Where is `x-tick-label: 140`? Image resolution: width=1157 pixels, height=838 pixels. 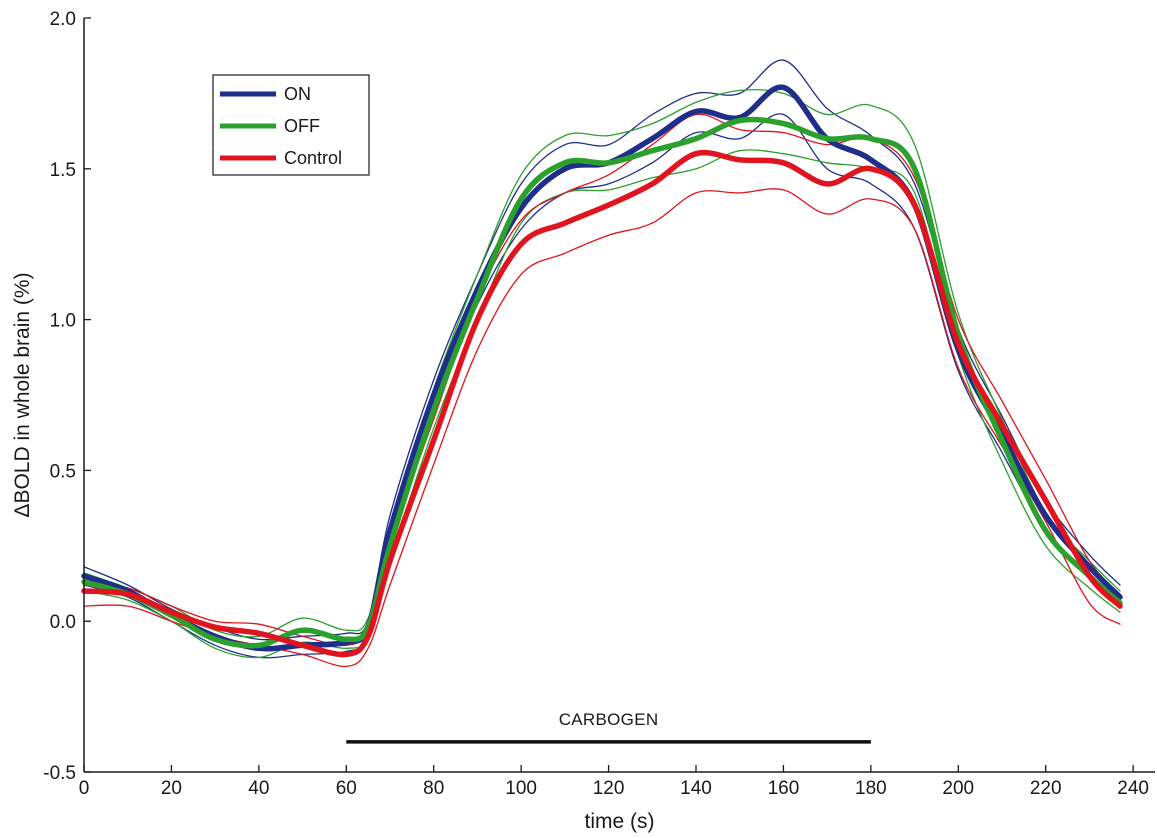
x-tick-label: 140 is located at coordinates (696, 788).